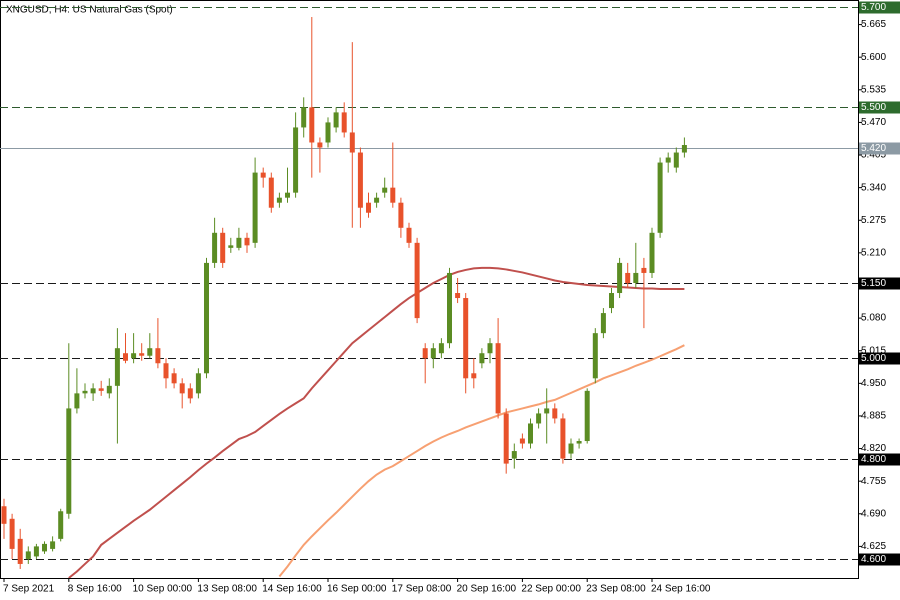  Describe the element at coordinates (873, 283) in the screenshot. I see `level-label: 5.150` at that location.